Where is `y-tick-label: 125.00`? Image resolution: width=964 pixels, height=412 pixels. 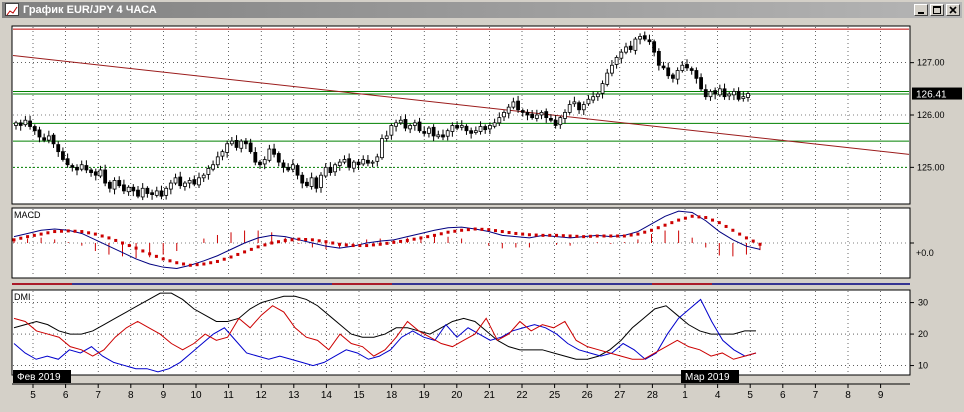 y-tick-label: 125.00 is located at coordinates (931, 167).